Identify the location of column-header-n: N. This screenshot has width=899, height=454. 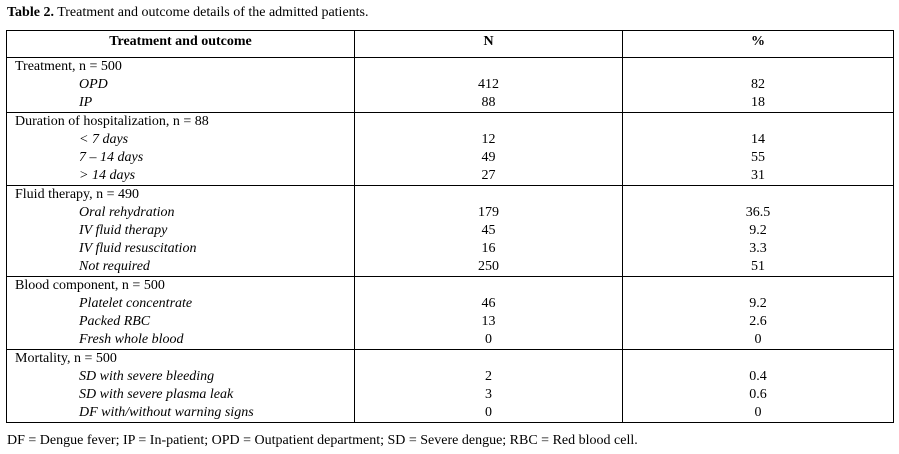
(488, 44).